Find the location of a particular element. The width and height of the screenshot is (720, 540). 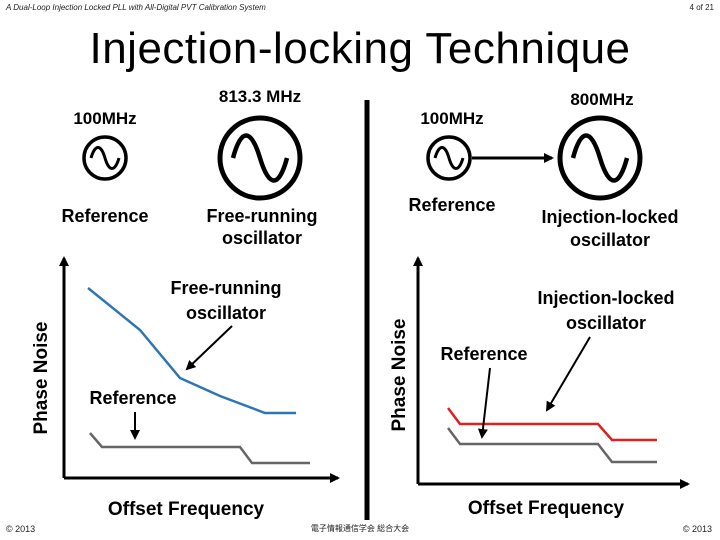

left-reference-curve is located at coordinates (199, 448).